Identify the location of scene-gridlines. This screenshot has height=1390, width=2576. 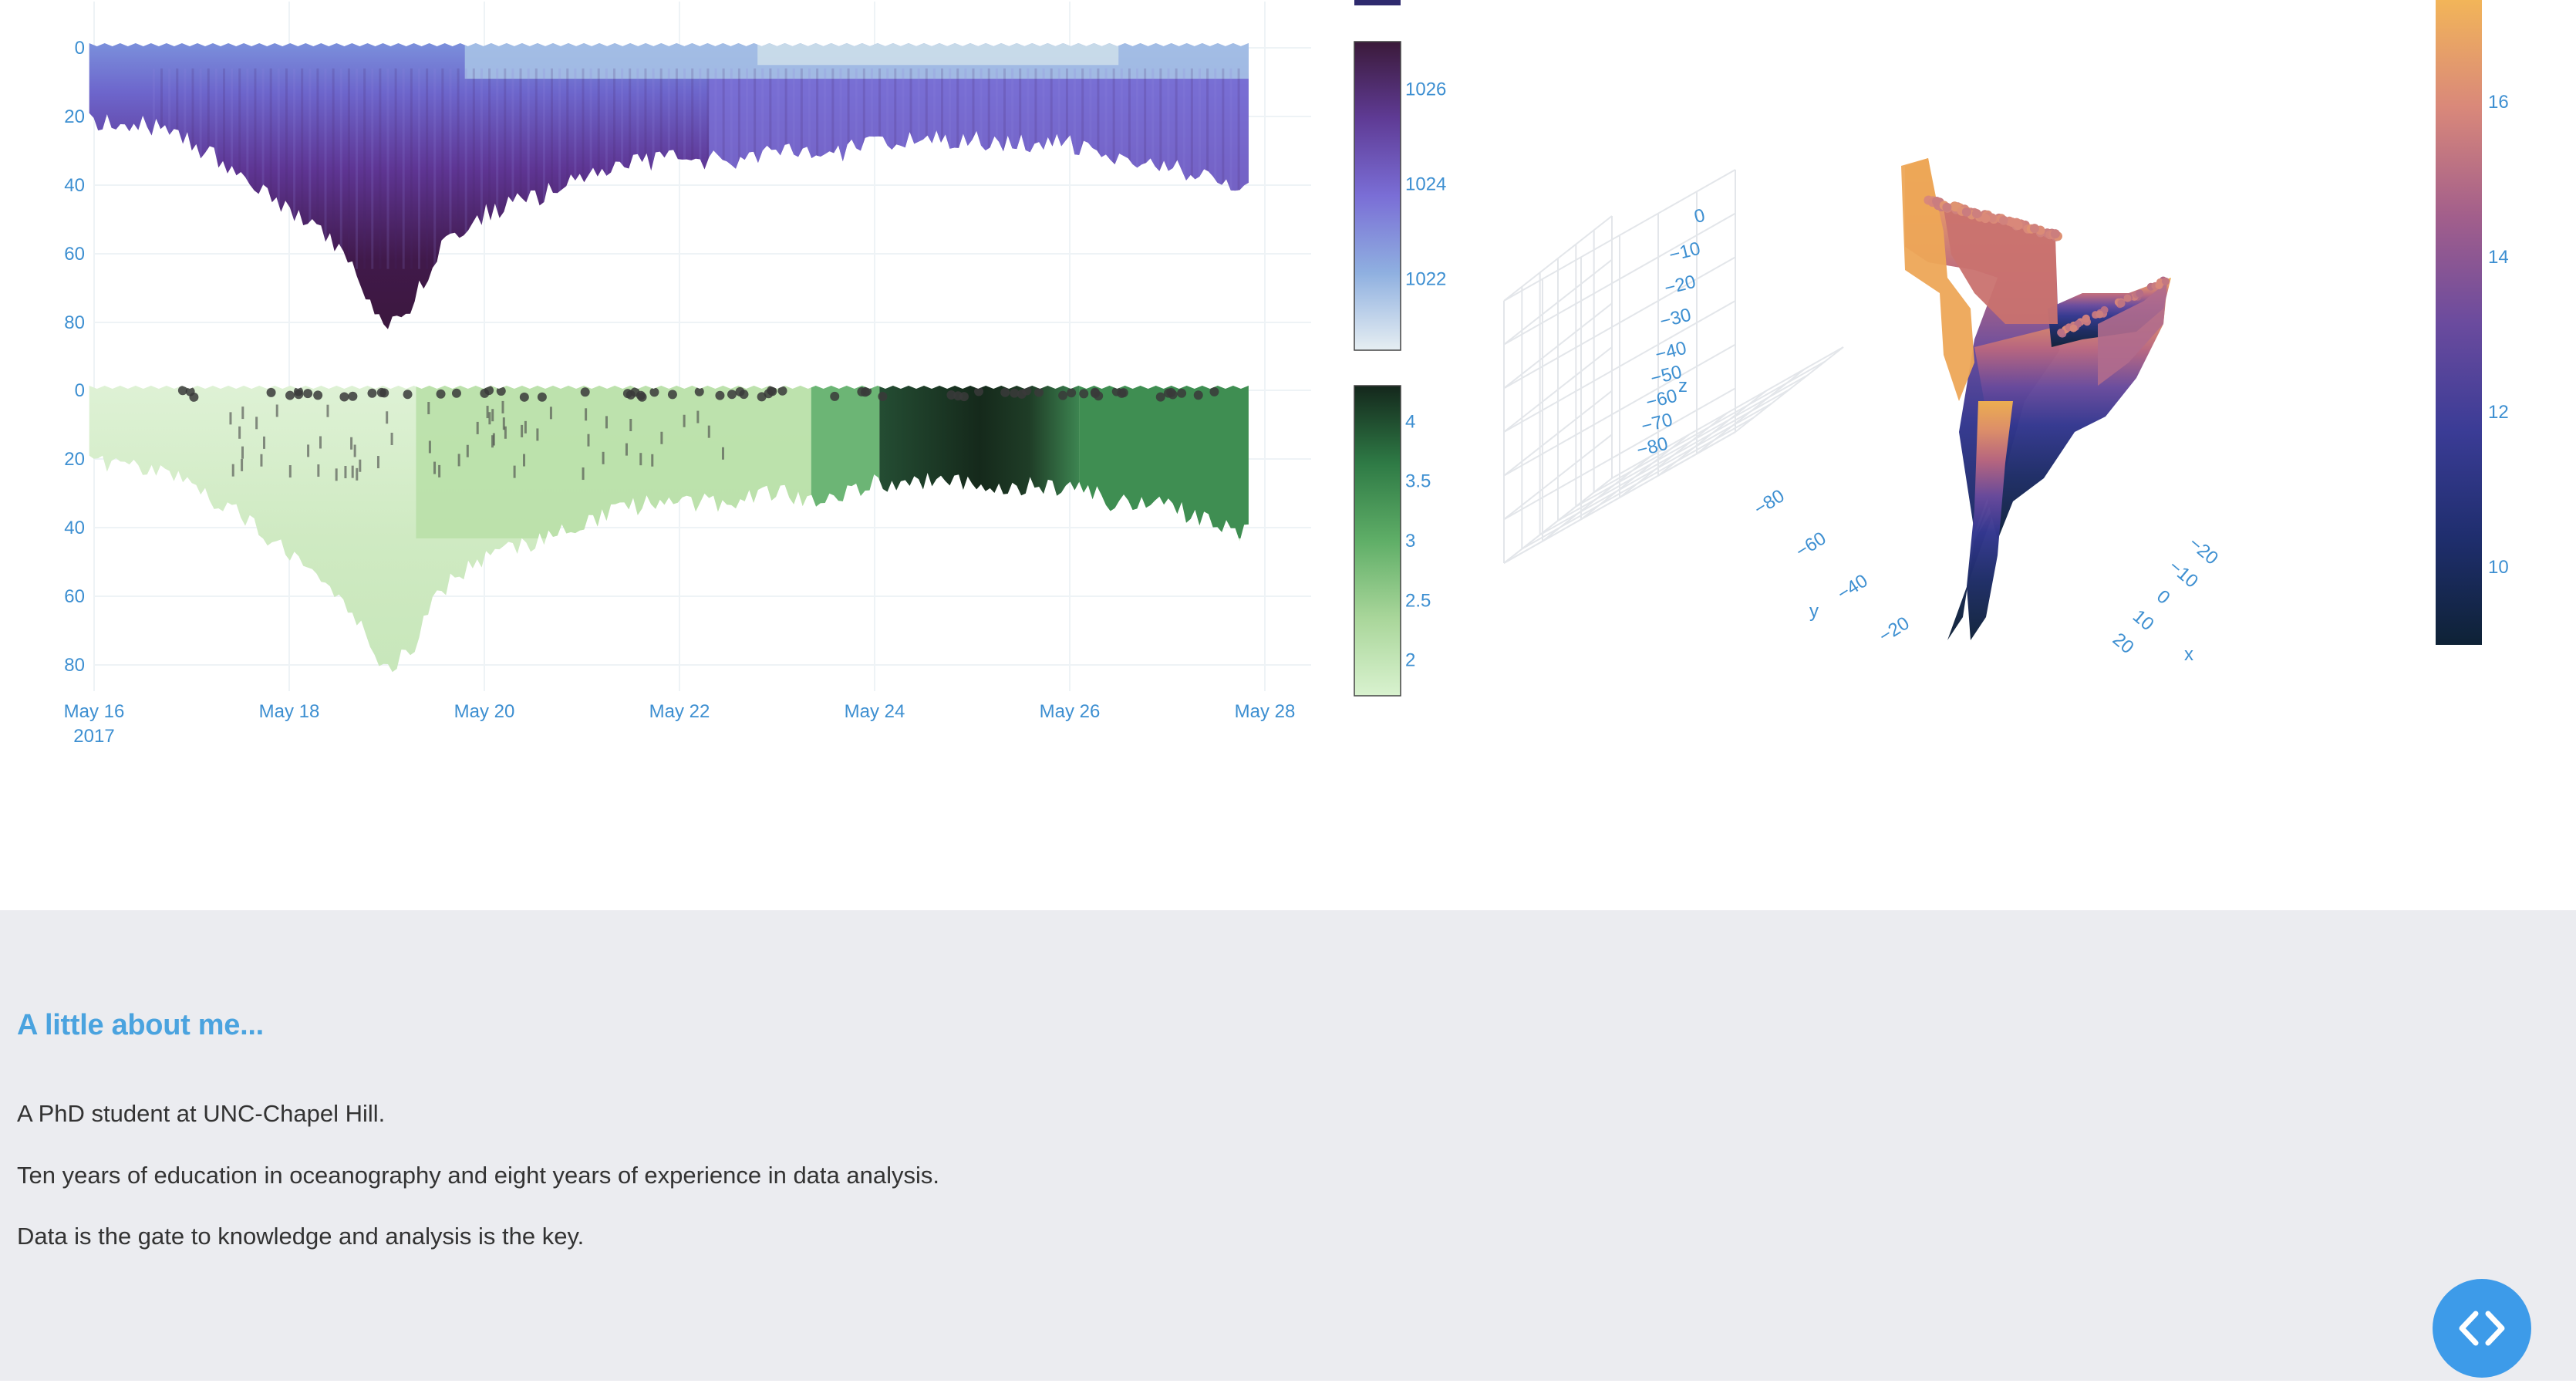
(1673, 367).